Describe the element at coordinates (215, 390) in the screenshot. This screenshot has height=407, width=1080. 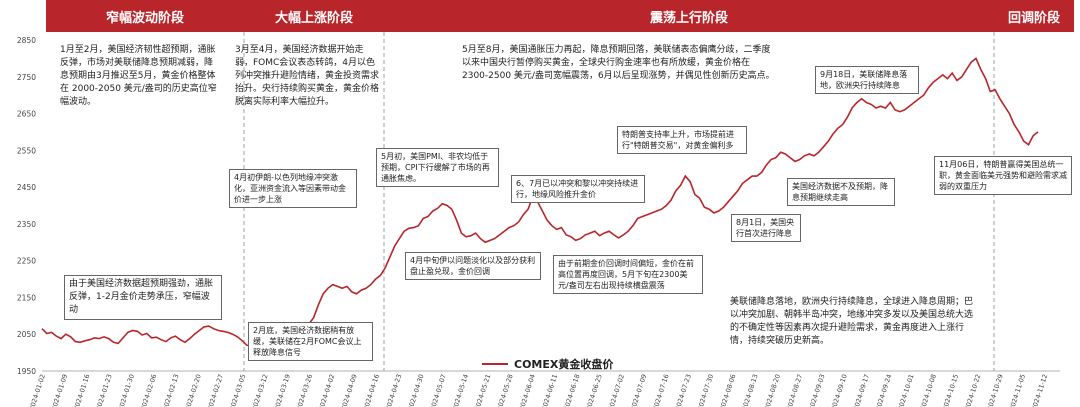
I see `x-tick-label: 2024-02-27` at that location.